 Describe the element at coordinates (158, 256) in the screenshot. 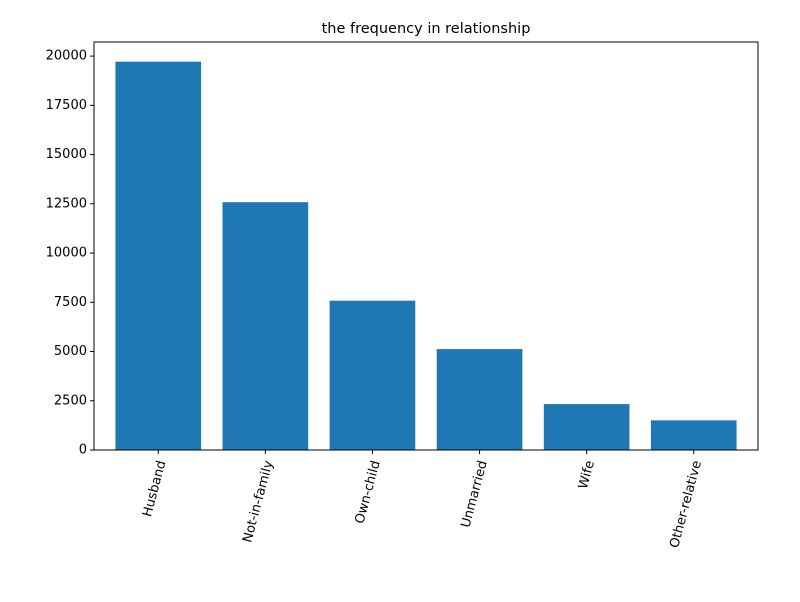

I see `bar-husband` at that location.